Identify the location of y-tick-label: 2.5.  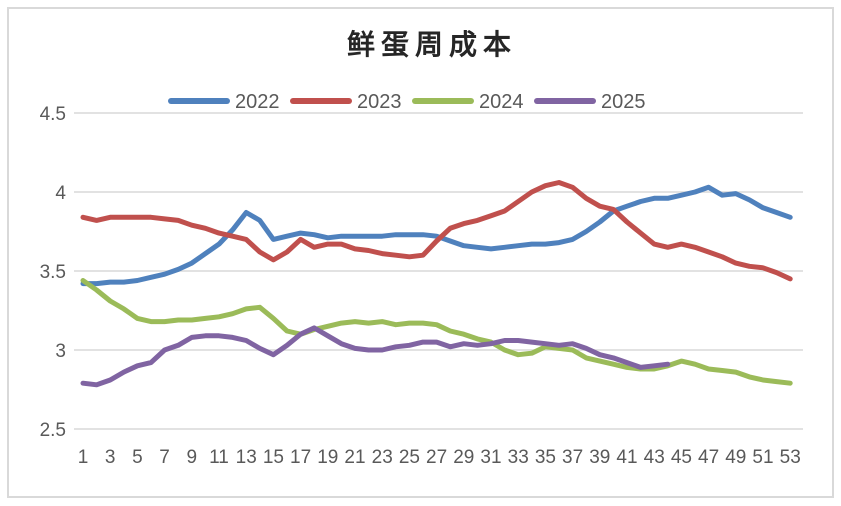
(53, 430).